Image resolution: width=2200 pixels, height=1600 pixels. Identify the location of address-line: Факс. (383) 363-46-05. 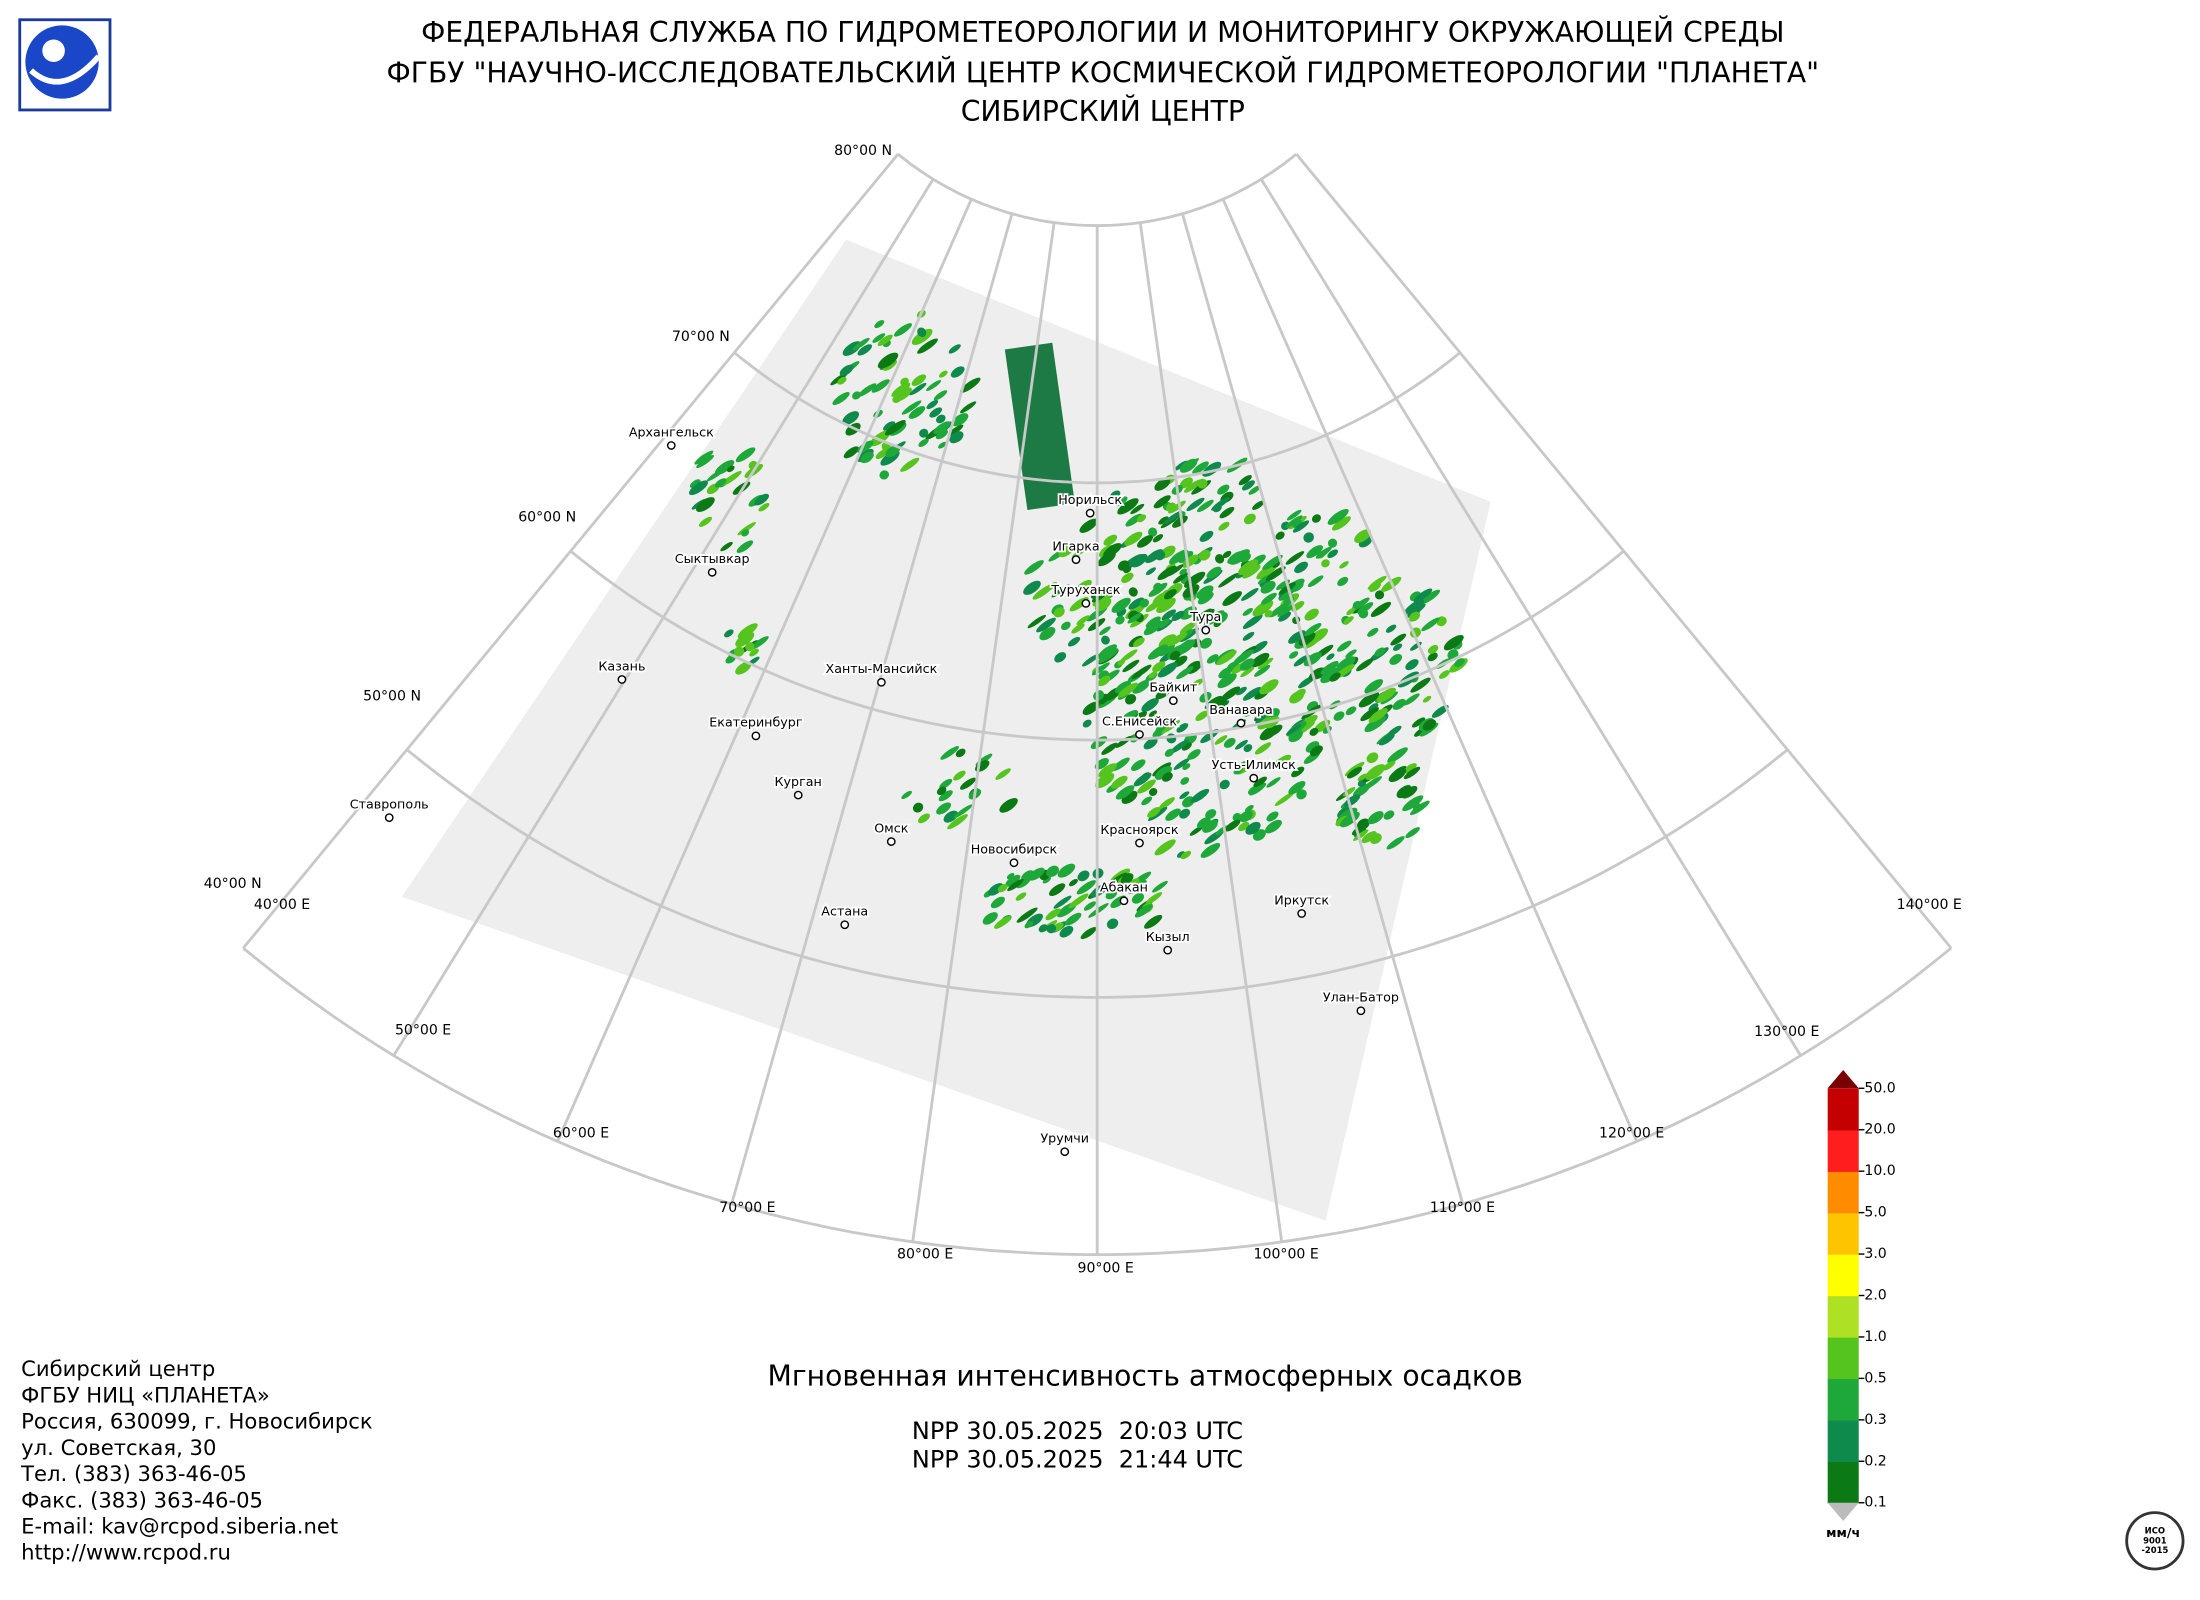
(142, 1499).